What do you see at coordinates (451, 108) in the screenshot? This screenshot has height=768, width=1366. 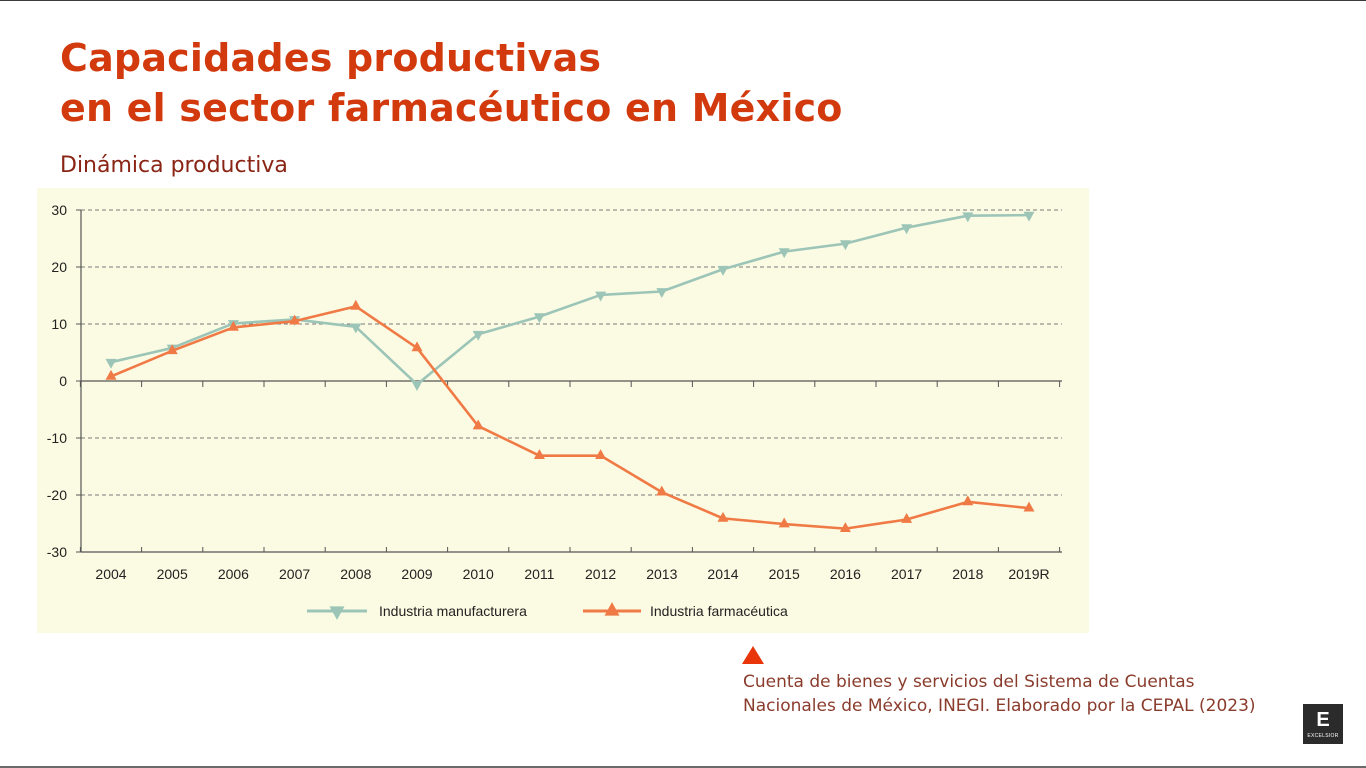 I see `slide-title-line-2: en el sector farmacéutico en México` at bounding box center [451, 108].